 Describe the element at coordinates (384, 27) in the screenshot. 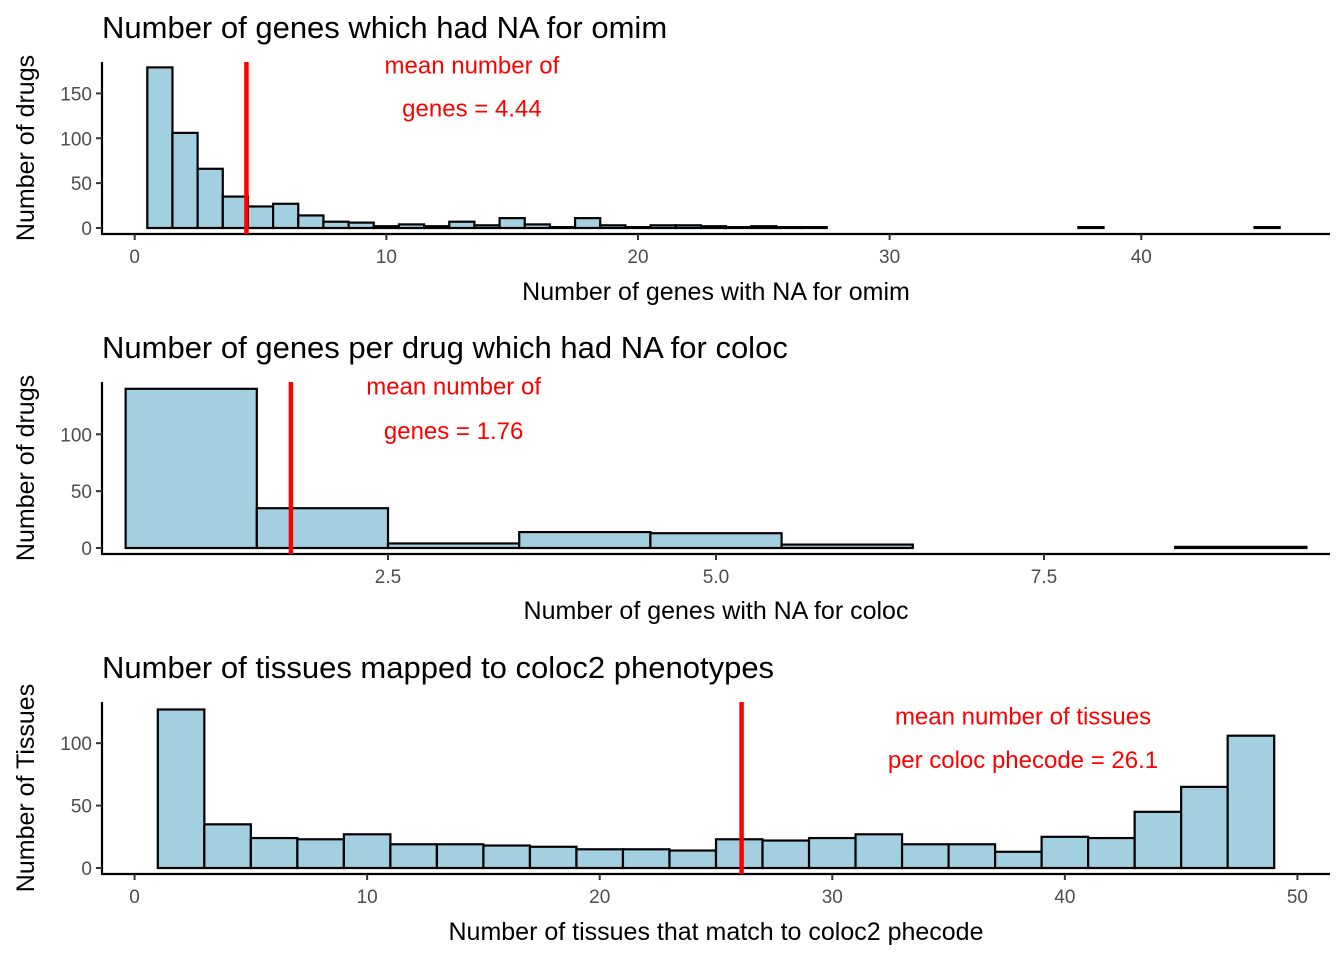

I see `chart-title: Number of genes which had NA for omim` at that location.